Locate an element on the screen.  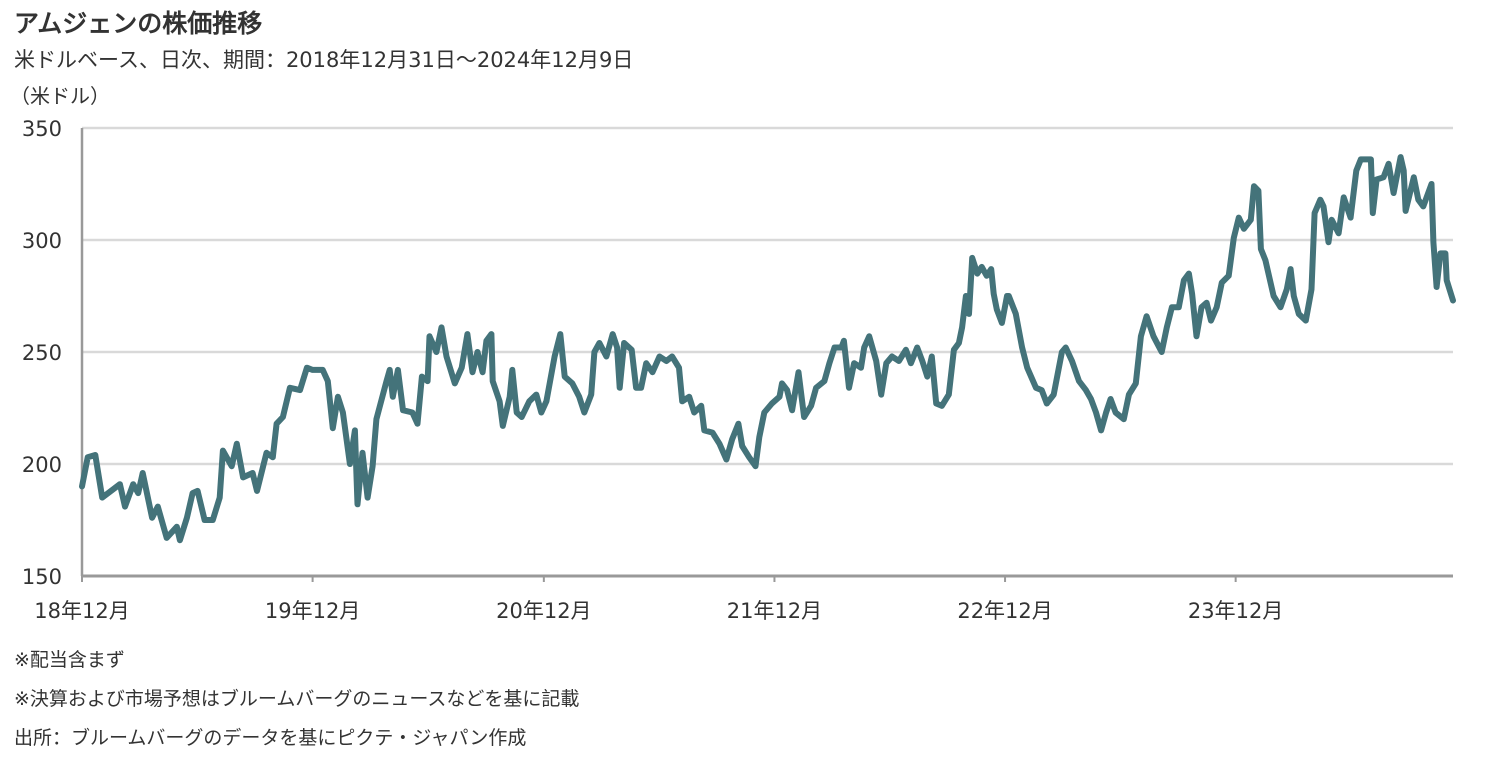
y-tick-label: 200 is located at coordinates (42, 465).